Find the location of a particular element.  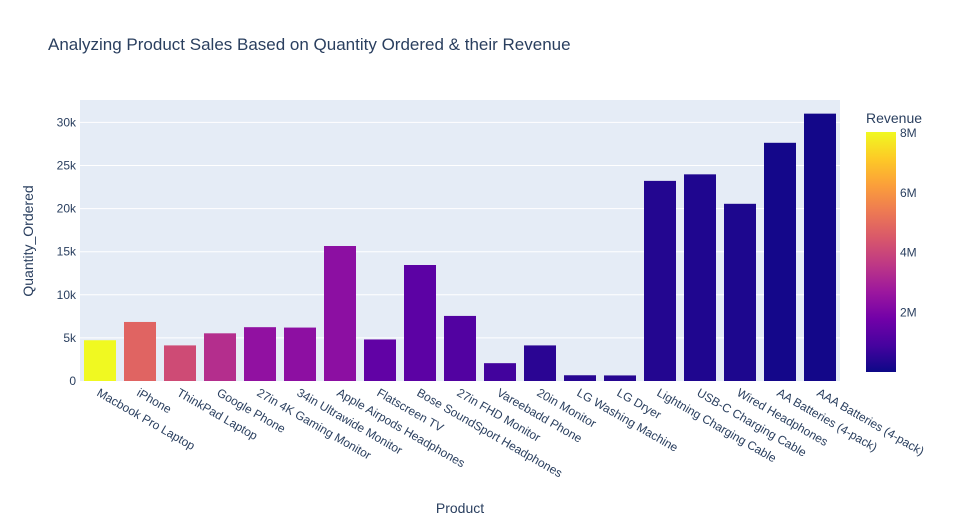

y-tick-label: 30k is located at coordinates (67, 122).